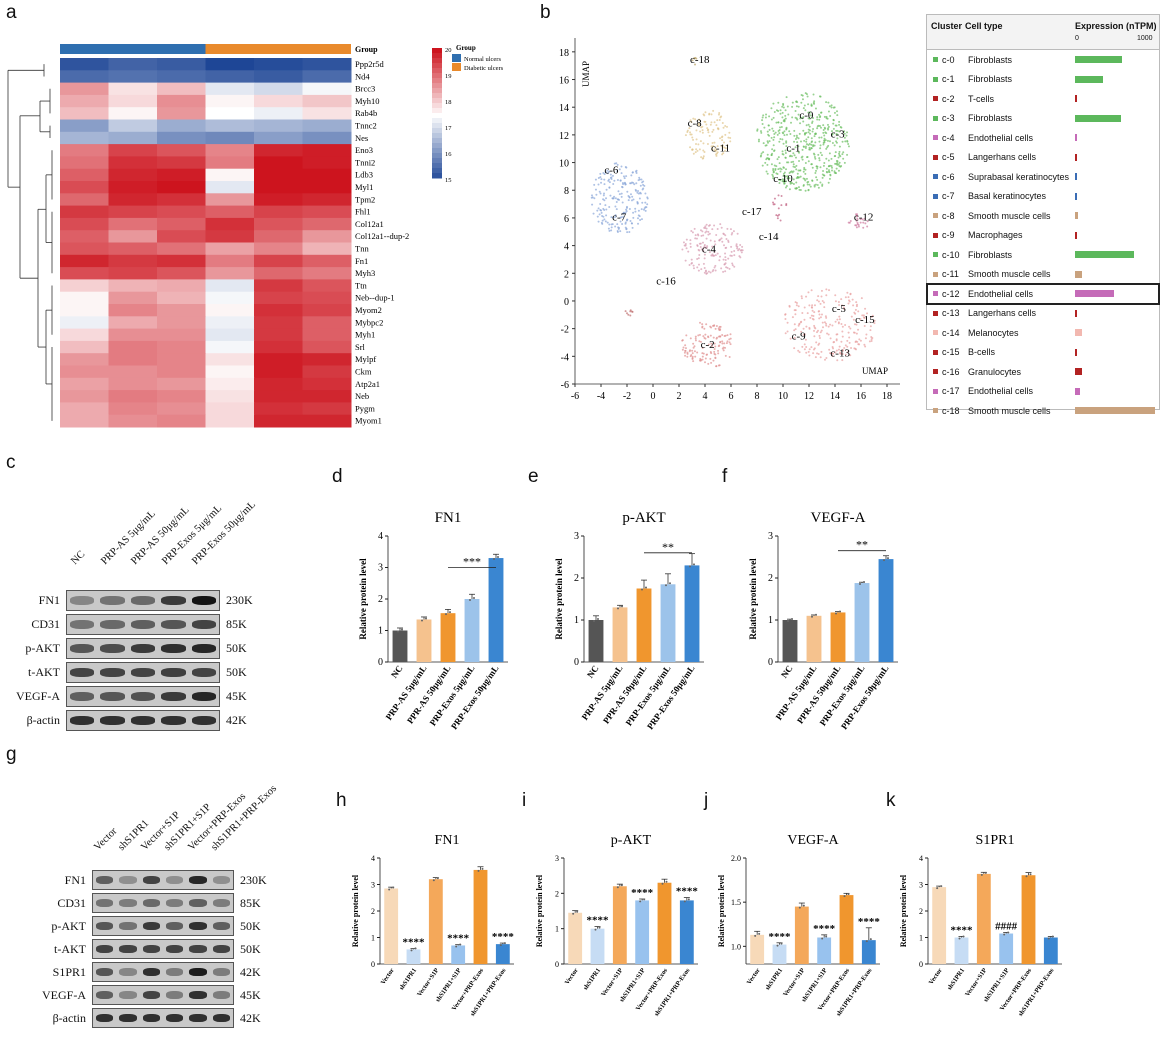 The height and width of the screenshot is (1054, 1166). What do you see at coordinates (236, 720) in the screenshot?
I see `molecular-weight-label: 42K` at bounding box center [236, 720].